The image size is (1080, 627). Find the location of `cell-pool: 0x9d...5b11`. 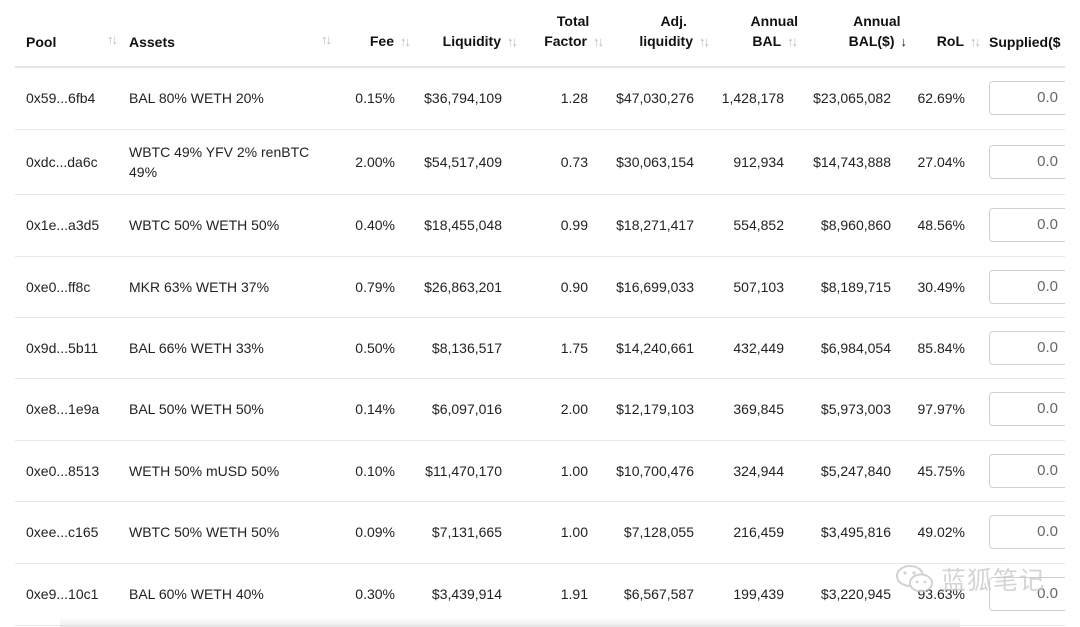

cell-pool: 0x9d...5b11 is located at coordinates (62, 347).